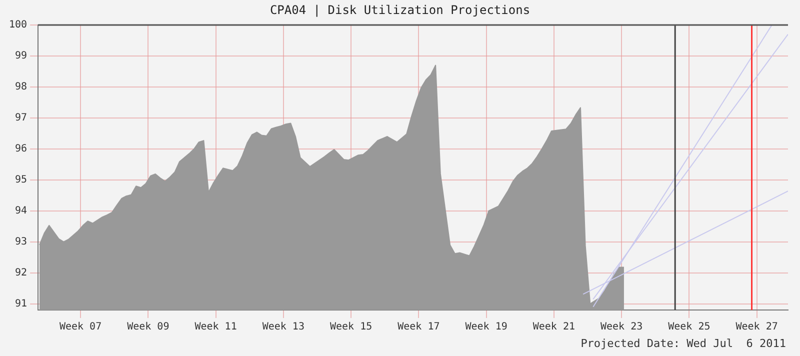 This screenshot has height=356, width=800. Describe the element at coordinates (21, 180) in the screenshot. I see `y-tick-label: 95` at that location.